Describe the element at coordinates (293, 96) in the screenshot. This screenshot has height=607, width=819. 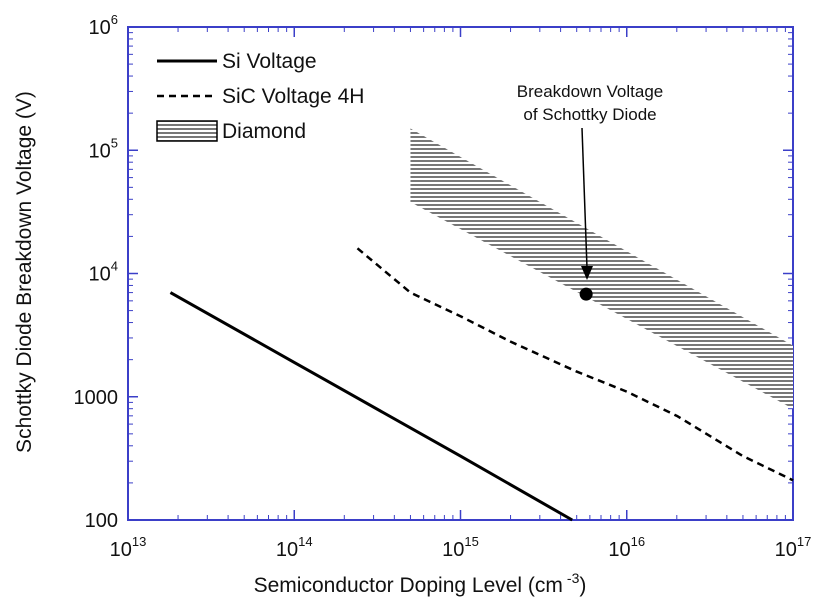
I see `legend-label-sic: SiC Voltage 4H` at that location.